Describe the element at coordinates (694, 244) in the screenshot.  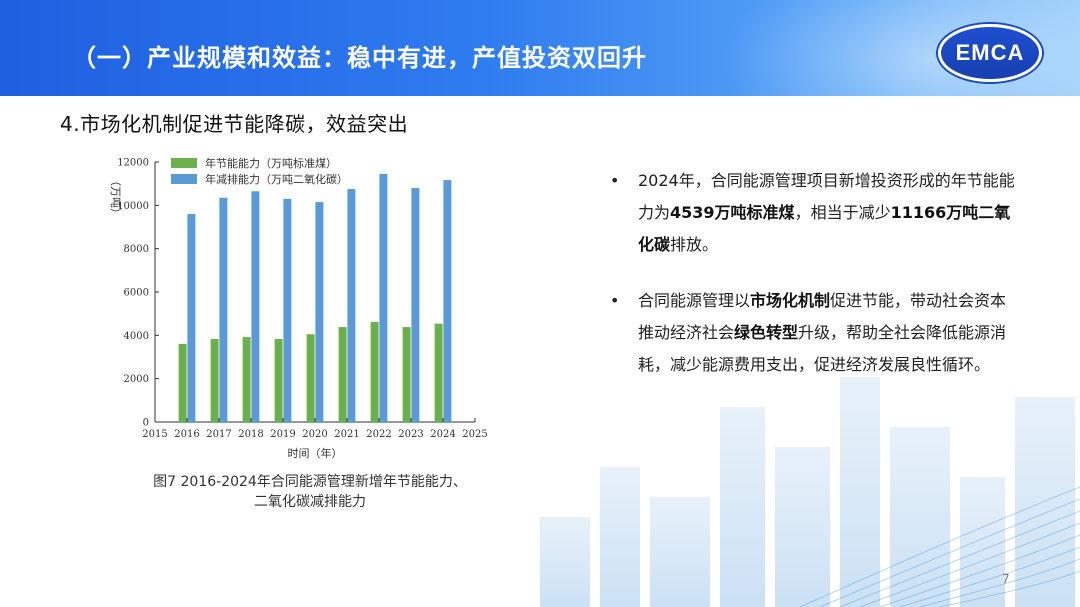
I see `bullet-text: 排放。` at that location.